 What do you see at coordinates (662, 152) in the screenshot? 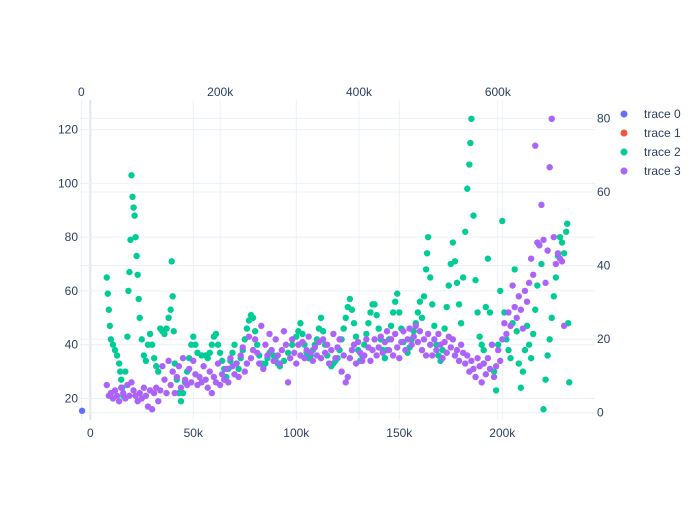
I see `legend-label: trace 2` at bounding box center [662, 152].